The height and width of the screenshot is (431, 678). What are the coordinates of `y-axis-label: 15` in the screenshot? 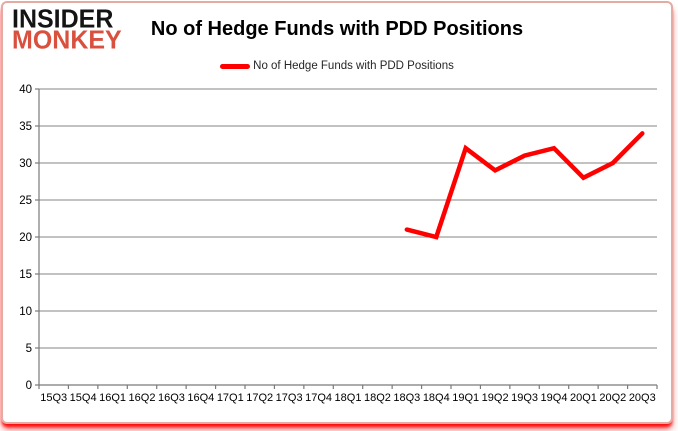 It's located at (25, 275).